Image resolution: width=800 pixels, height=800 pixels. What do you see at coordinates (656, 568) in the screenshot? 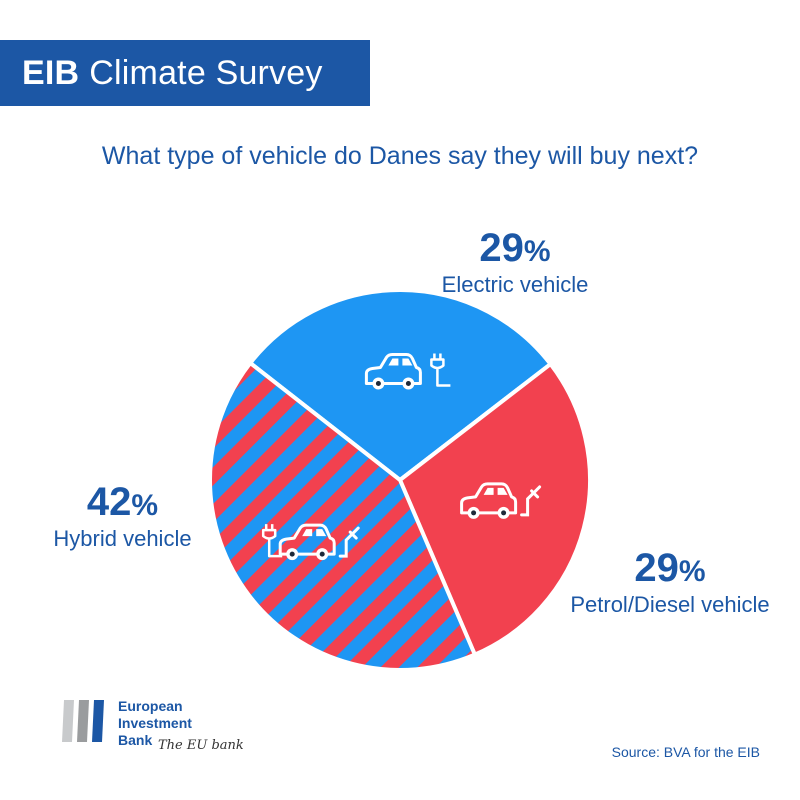
I see `petrol-percent-value: 29` at bounding box center [656, 568].